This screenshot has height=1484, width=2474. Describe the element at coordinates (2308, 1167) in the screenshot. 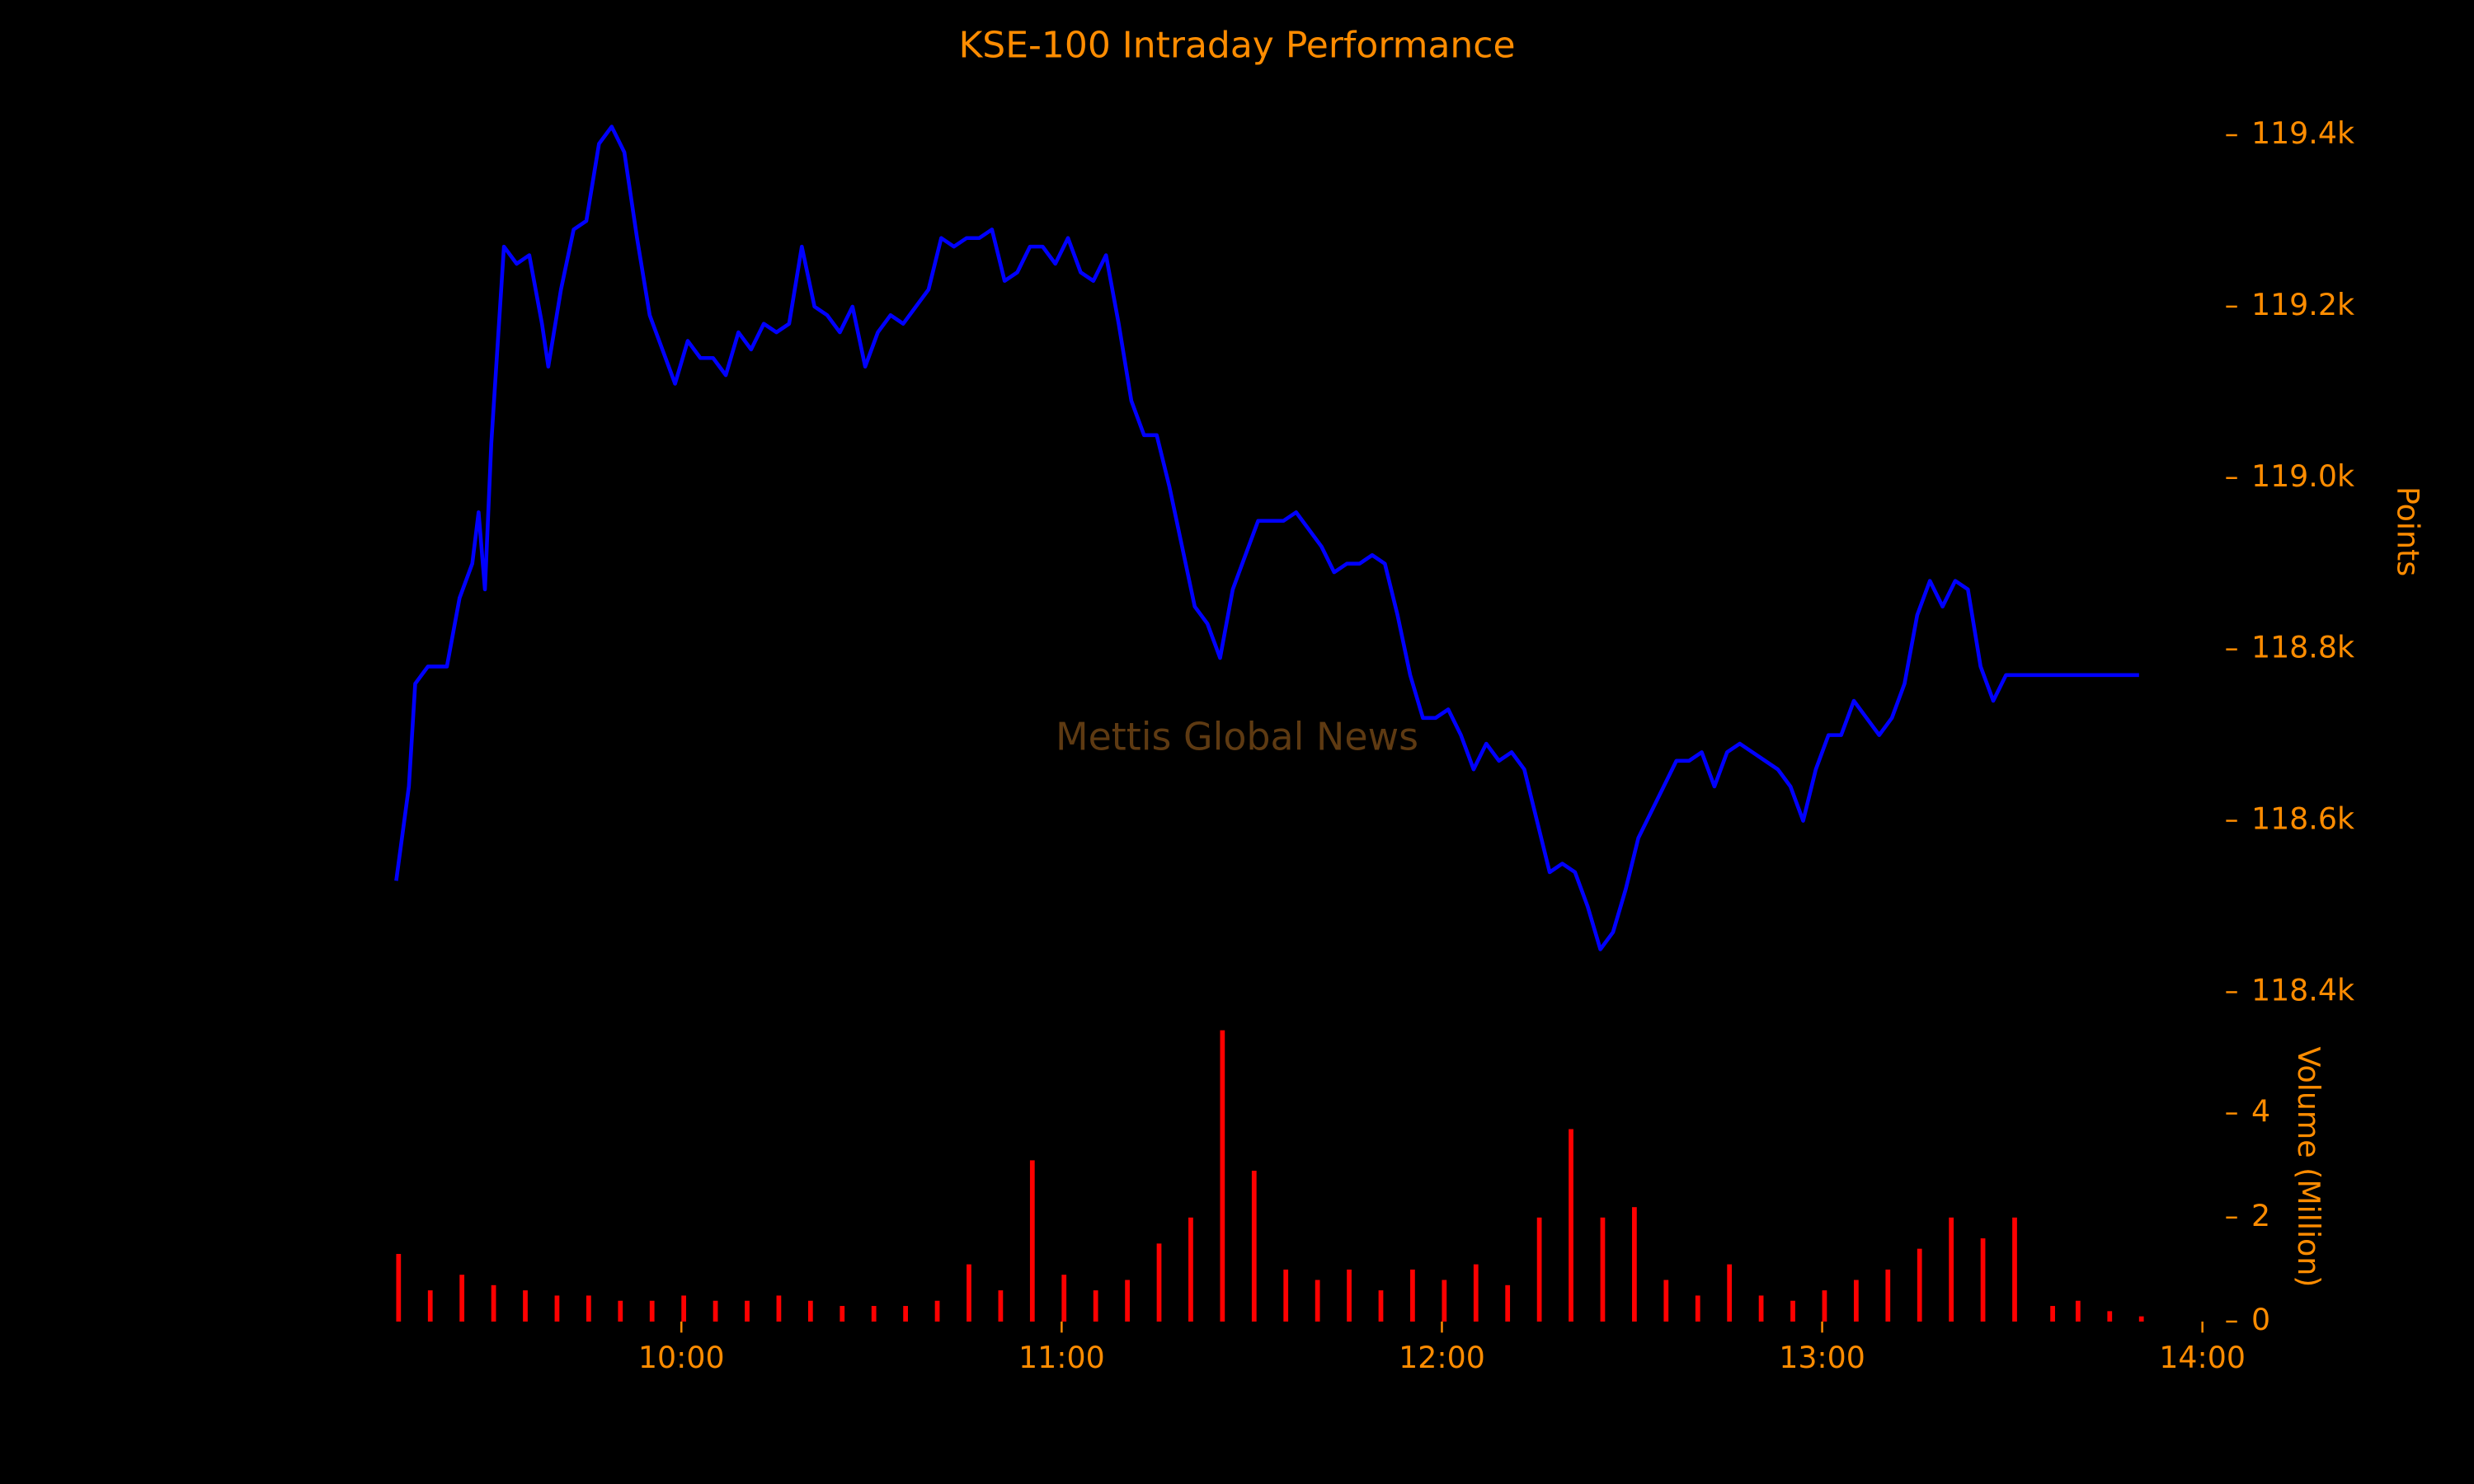

I see `y-axis-label: Volume (Million)` at that location.